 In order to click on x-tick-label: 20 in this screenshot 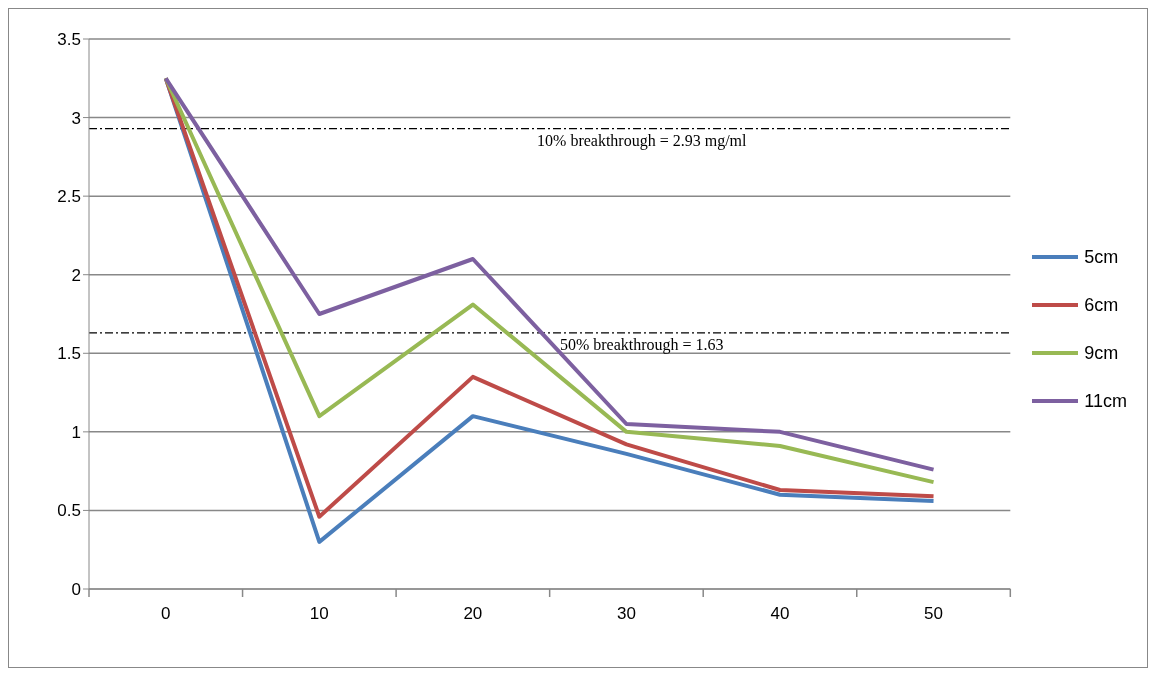, I will do `click(473, 613)`.